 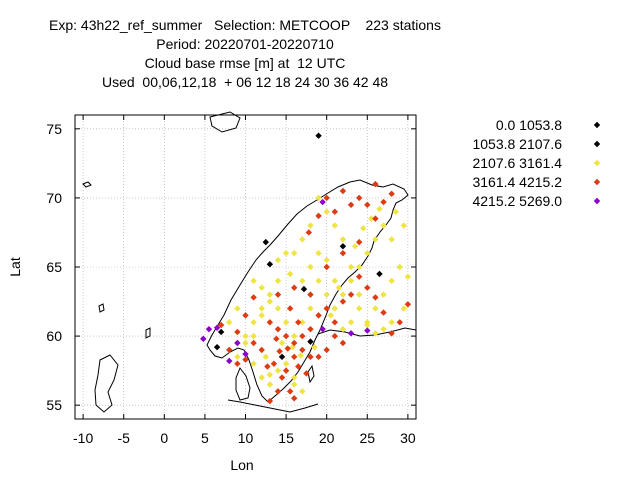 What do you see at coordinates (54, 198) in the screenshot?
I see `y-tick-label: 70` at bounding box center [54, 198].